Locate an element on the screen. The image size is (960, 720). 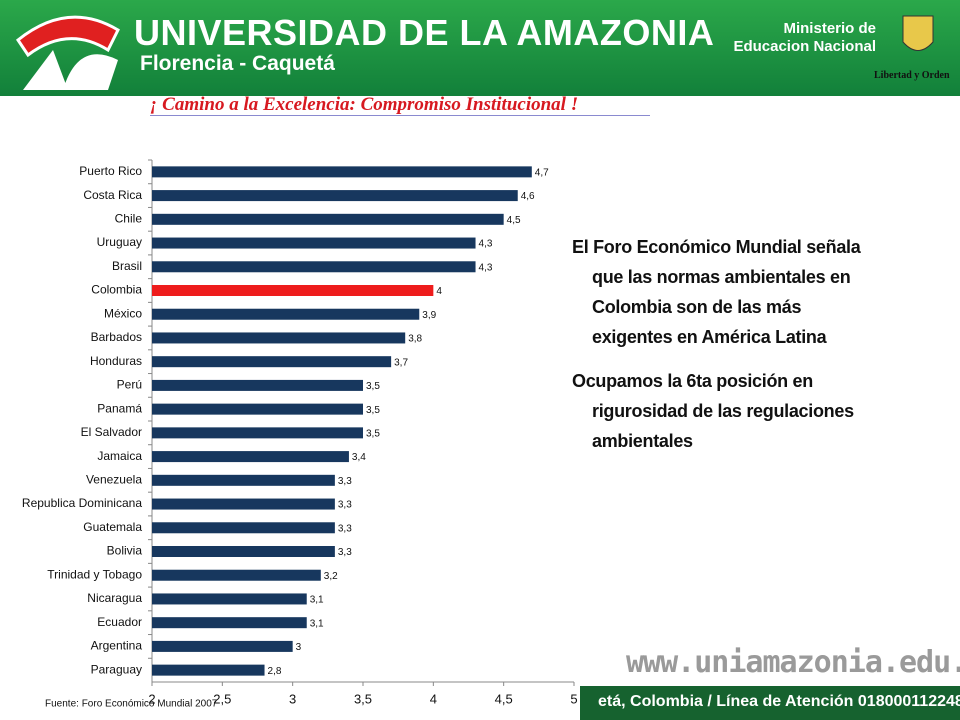
ministry: Educacion Nacional is located at coordinates (804, 46).